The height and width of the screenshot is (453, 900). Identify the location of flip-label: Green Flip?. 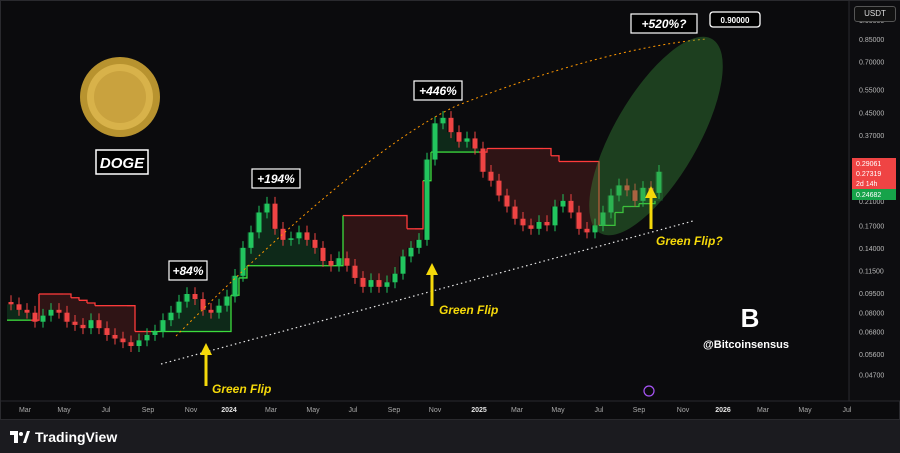
(689, 241).